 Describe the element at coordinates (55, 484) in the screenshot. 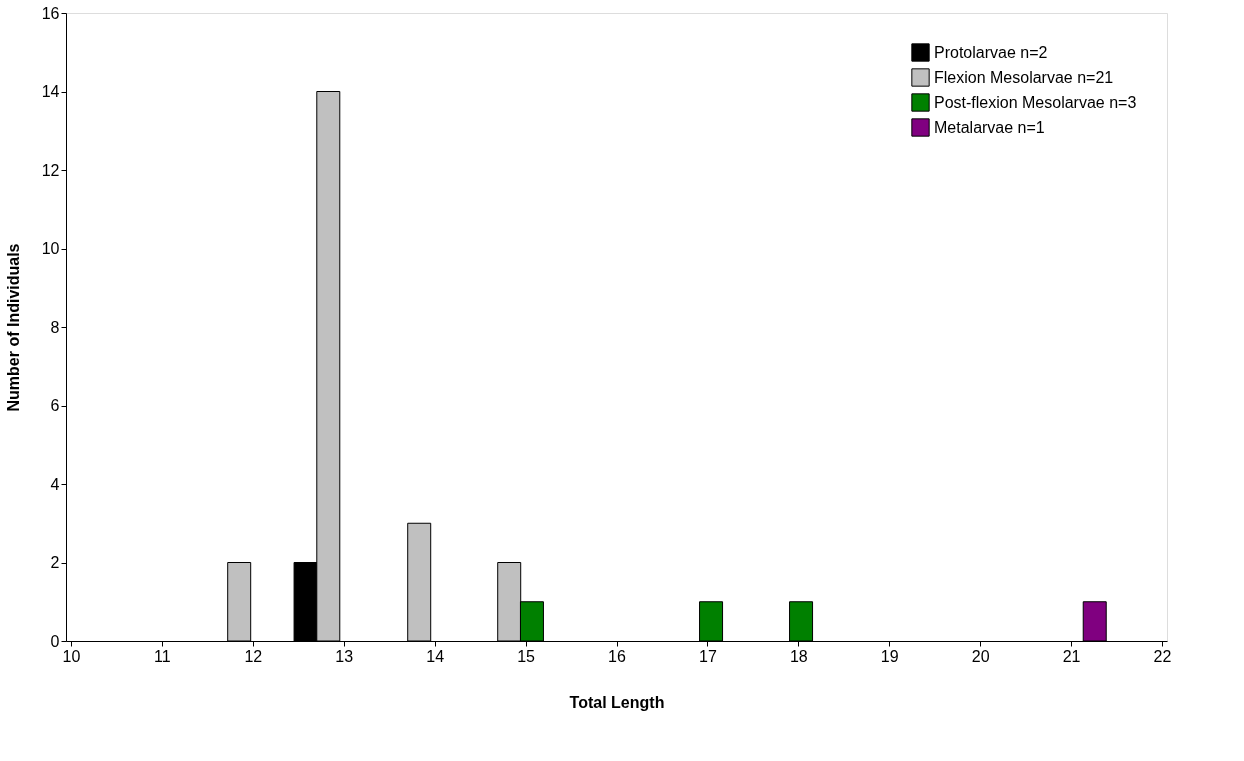

I see `y-tick-label: 4` at that location.